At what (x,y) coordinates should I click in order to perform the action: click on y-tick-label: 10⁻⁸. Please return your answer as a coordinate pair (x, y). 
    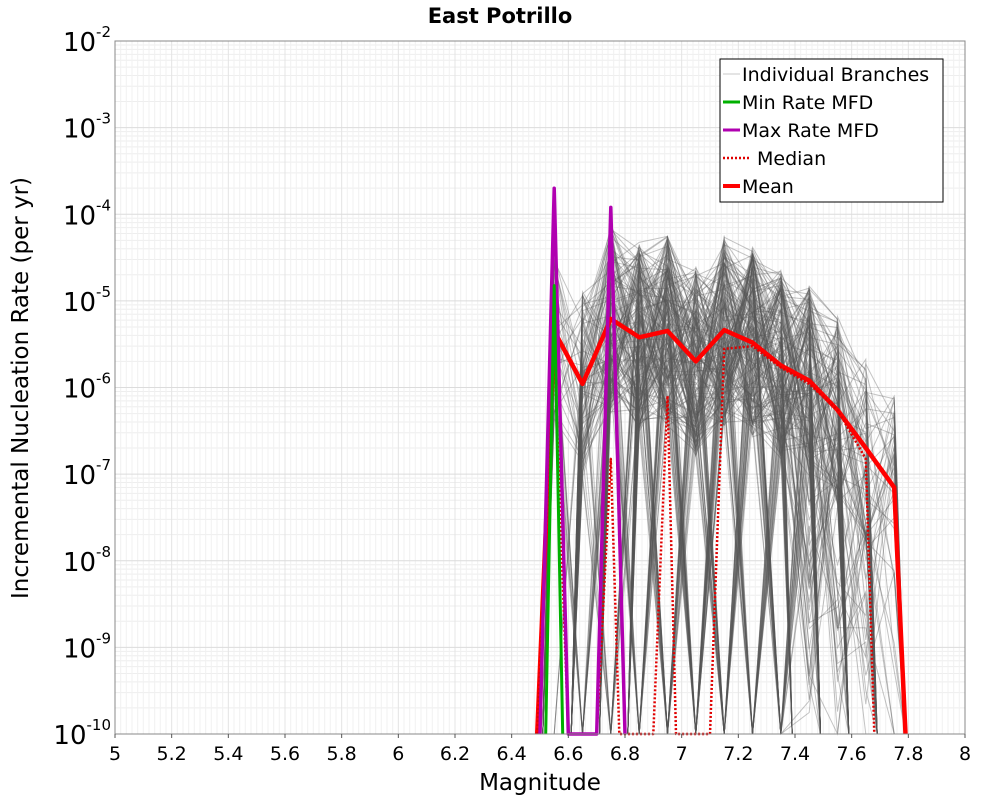
    Looking at the image, I should click on (87, 560).